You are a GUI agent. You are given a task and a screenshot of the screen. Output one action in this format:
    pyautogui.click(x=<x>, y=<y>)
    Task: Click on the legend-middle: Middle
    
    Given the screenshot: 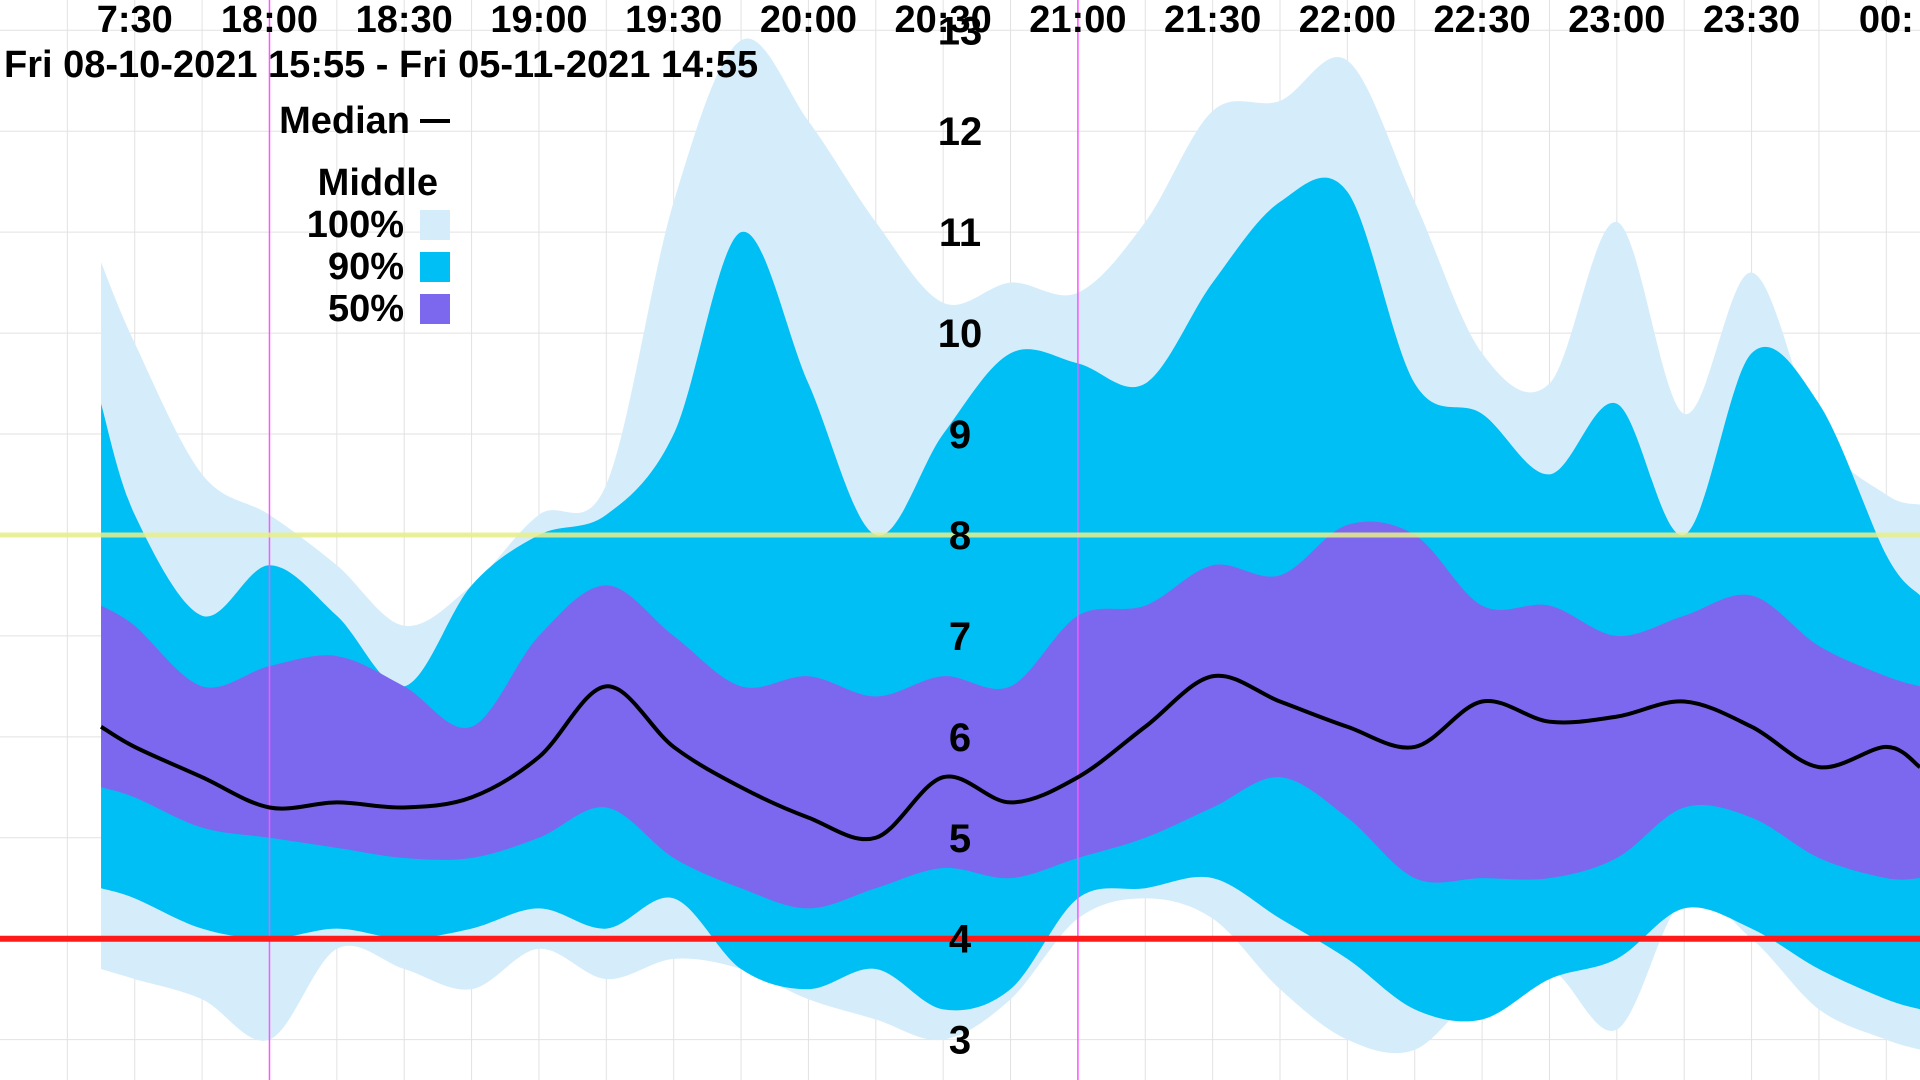 What is the action you would take?
    pyautogui.click(x=378, y=183)
    